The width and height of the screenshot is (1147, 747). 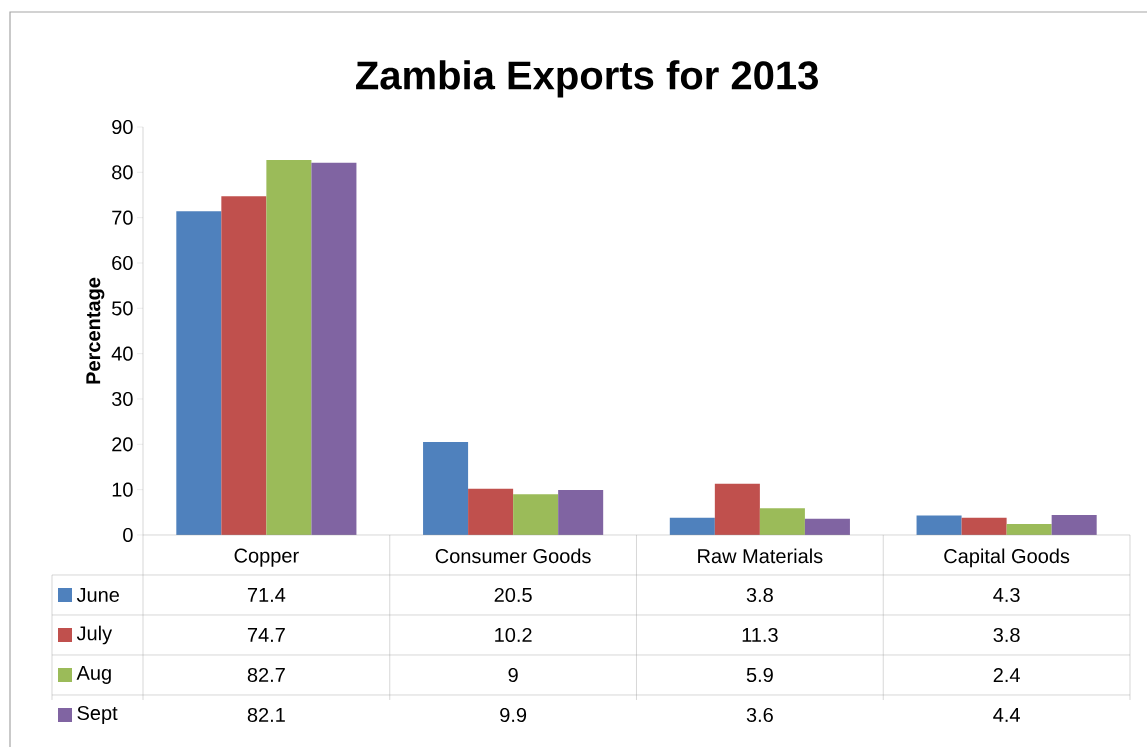 What do you see at coordinates (122, 217) in the screenshot?
I see `y-tick-label: 70` at bounding box center [122, 217].